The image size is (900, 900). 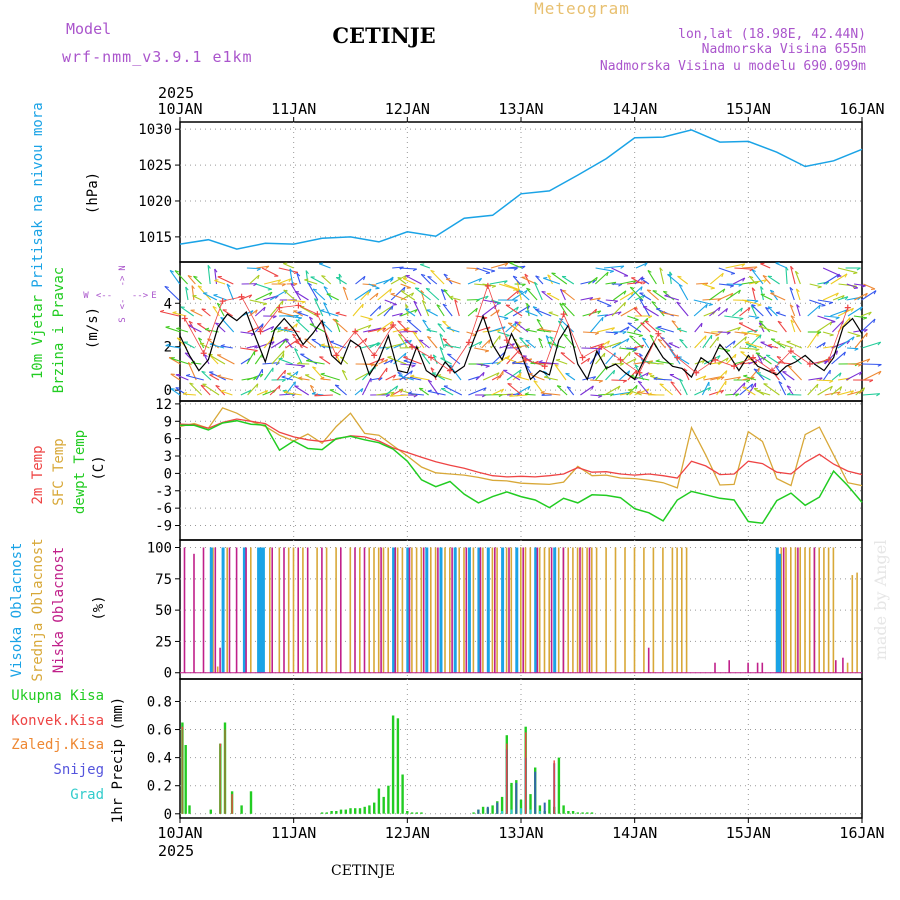 I want to click on credit-text: made by Angel, so click(x=880, y=600).